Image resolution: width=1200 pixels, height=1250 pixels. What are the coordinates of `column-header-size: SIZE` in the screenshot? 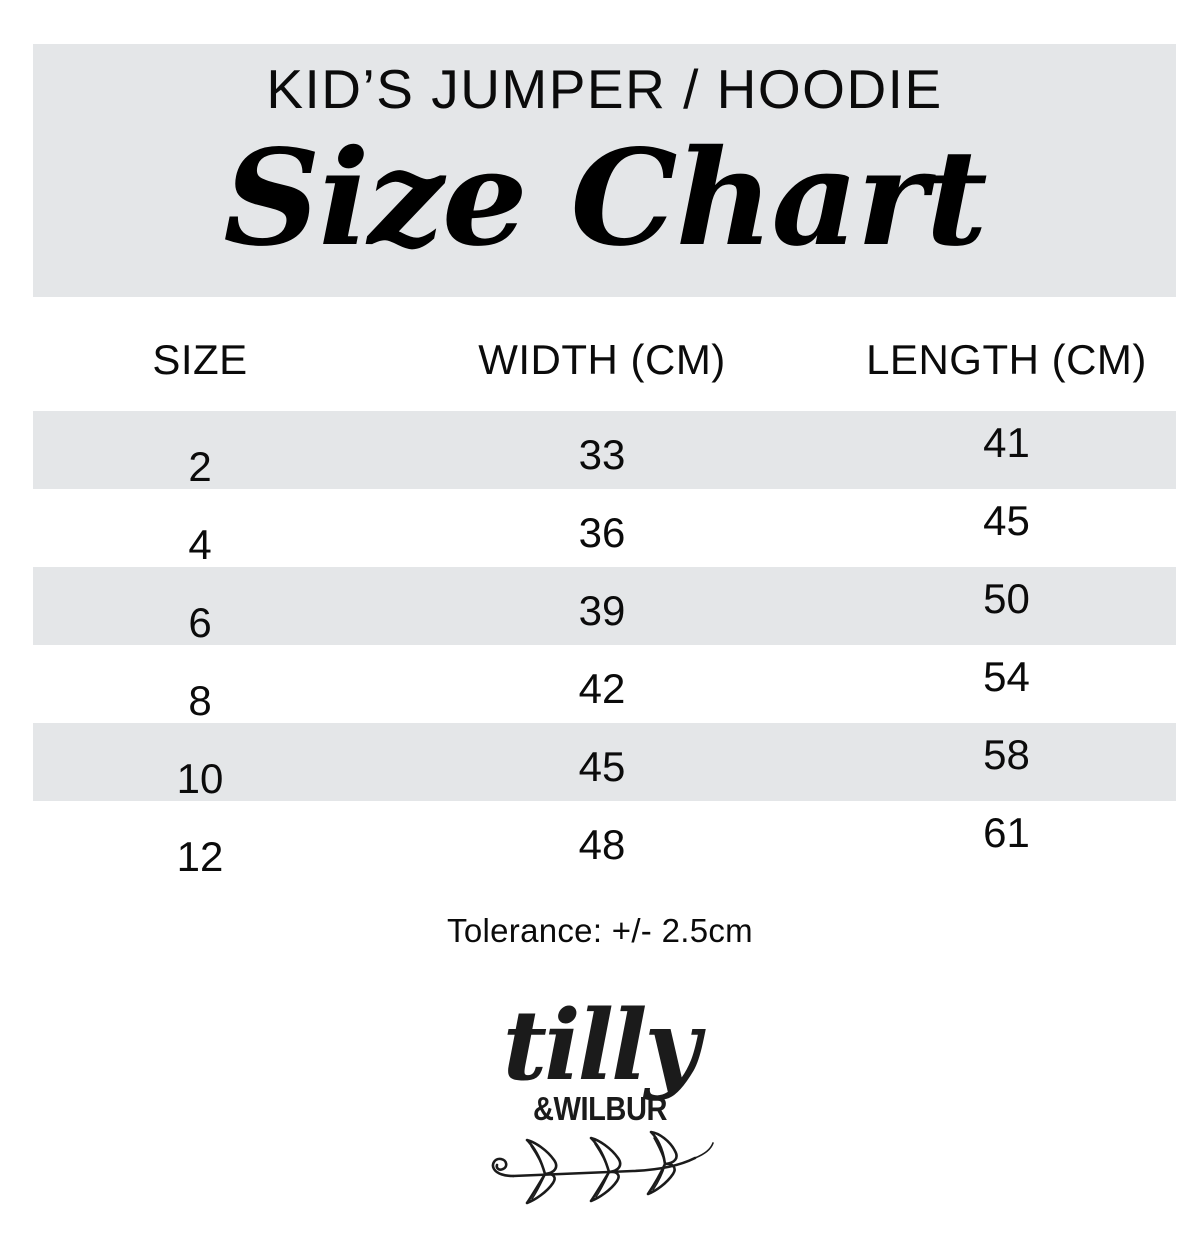 It's located at (200, 359).